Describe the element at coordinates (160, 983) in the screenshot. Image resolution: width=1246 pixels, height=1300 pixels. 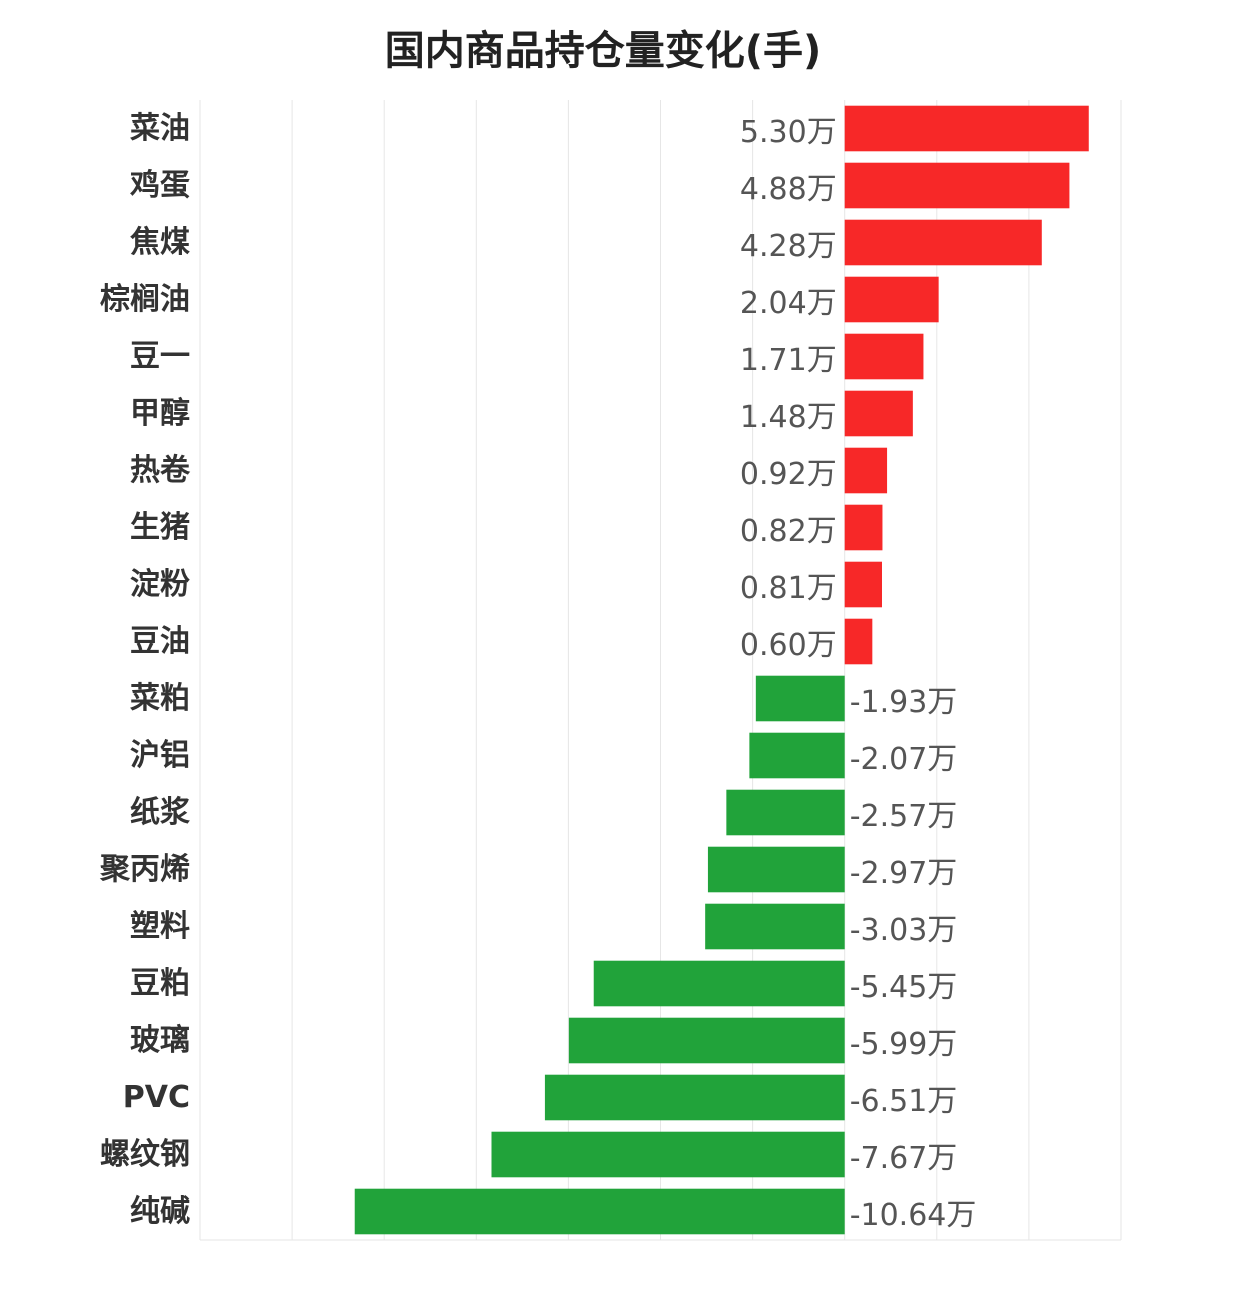
I see `category-label: 豆粕` at that location.